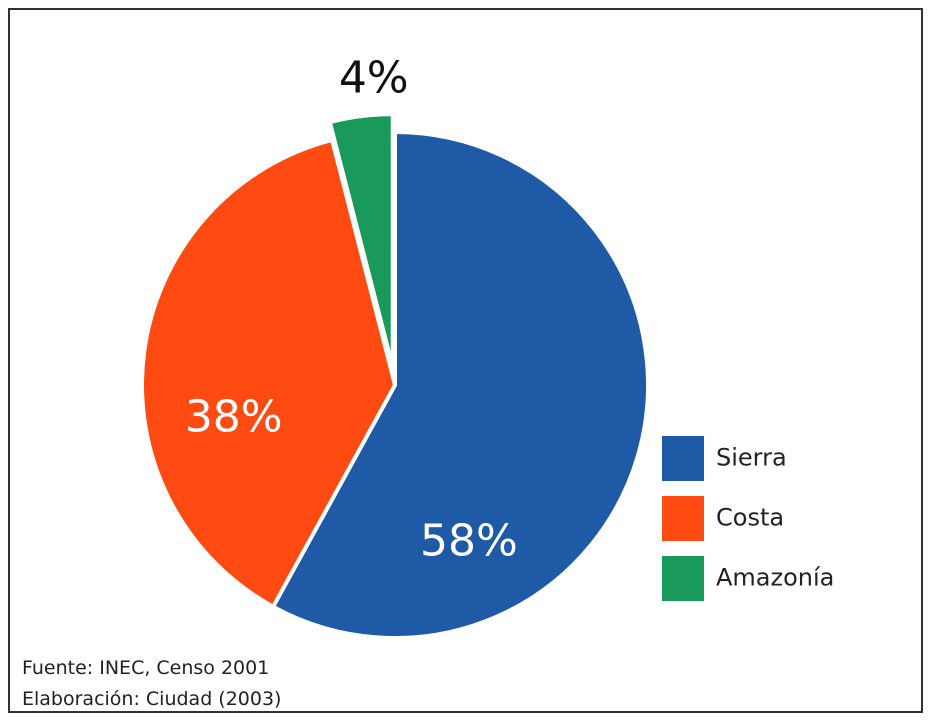  I want to click on legend-swatch-amazona, so click(683, 578).